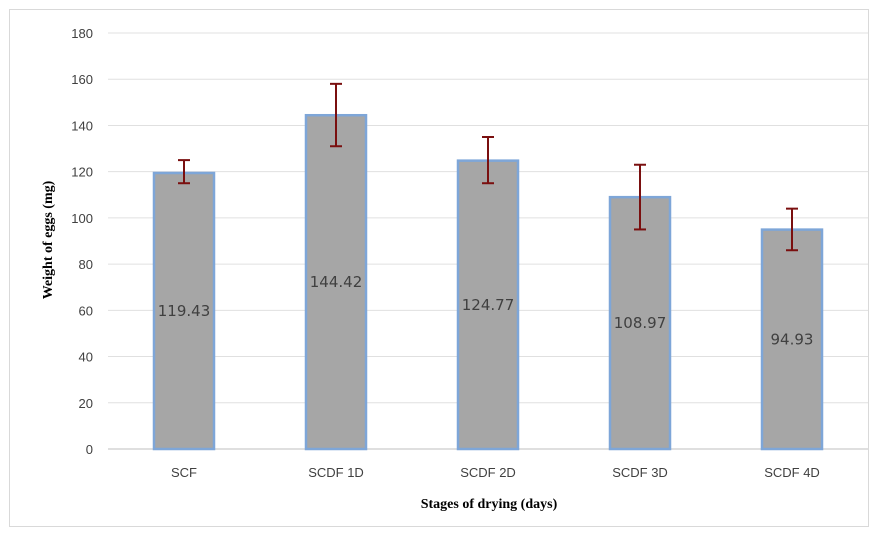 The image size is (878, 533). What do you see at coordinates (488, 472) in the screenshot?
I see `x-tick-label: SCDF 2D` at bounding box center [488, 472].